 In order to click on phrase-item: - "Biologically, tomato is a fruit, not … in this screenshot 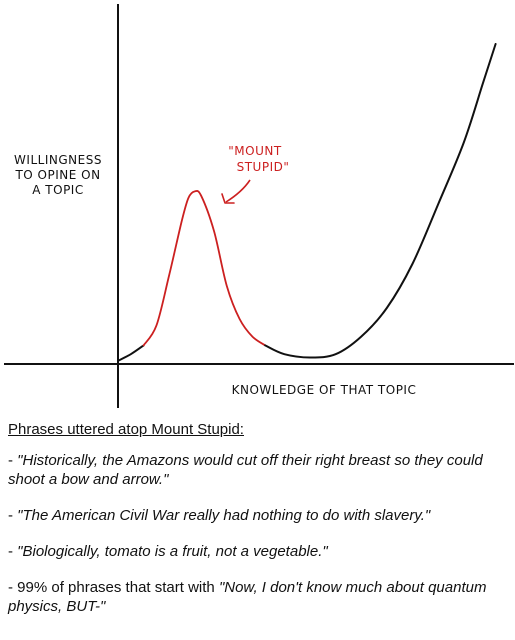, I will do `click(258, 551)`.